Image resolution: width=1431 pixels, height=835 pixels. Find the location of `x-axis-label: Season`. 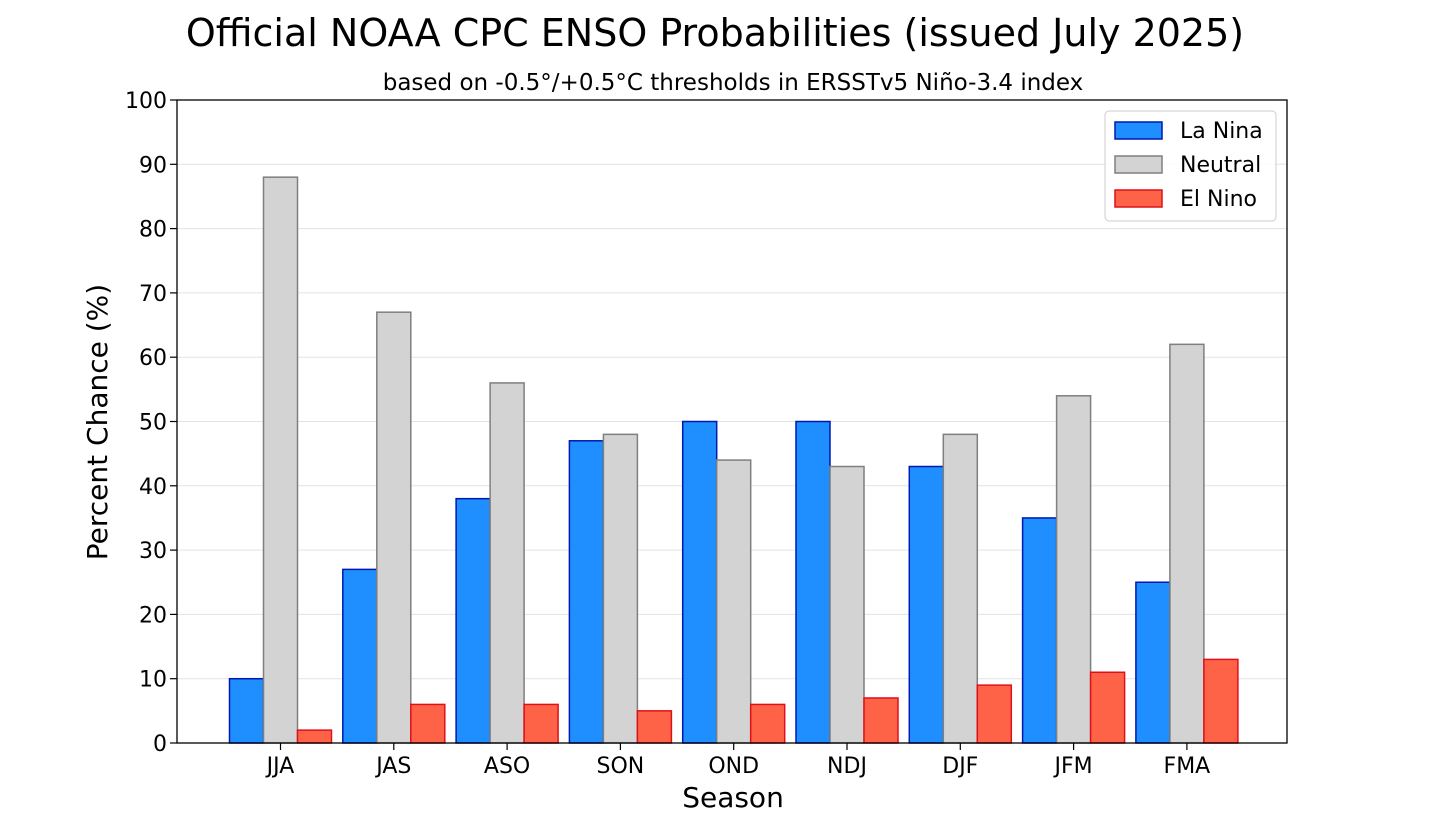

x-axis-label: Season is located at coordinates (733, 797).